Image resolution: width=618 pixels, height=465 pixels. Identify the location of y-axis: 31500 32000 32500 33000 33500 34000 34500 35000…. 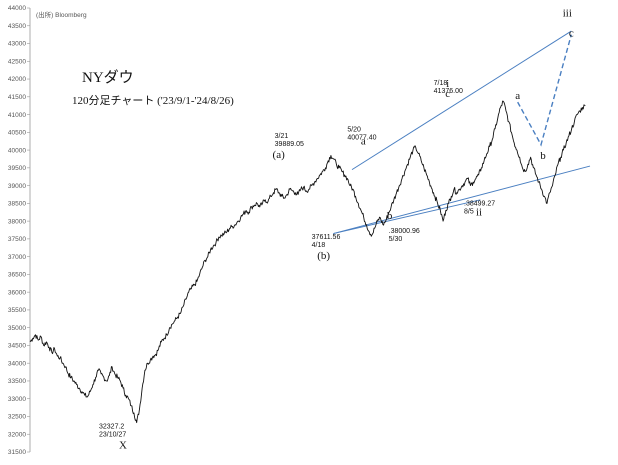
(19, 230).